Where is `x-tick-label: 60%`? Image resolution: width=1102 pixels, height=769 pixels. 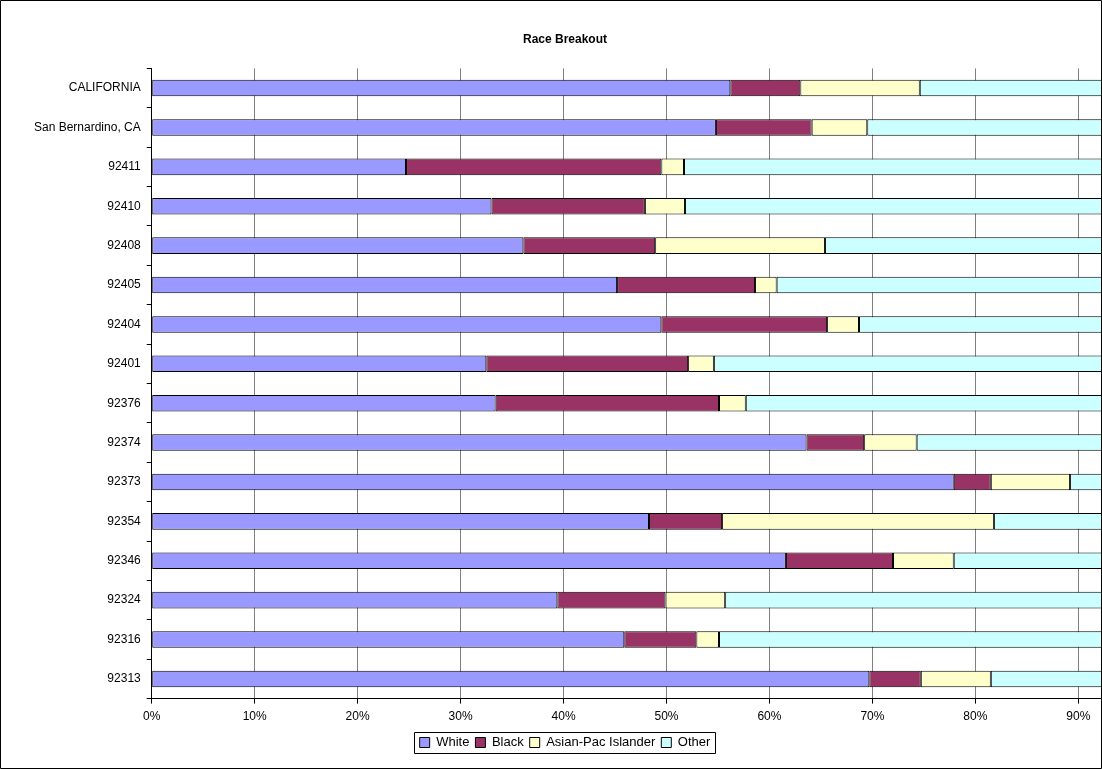
x-tick-label: 60% is located at coordinates (769, 716).